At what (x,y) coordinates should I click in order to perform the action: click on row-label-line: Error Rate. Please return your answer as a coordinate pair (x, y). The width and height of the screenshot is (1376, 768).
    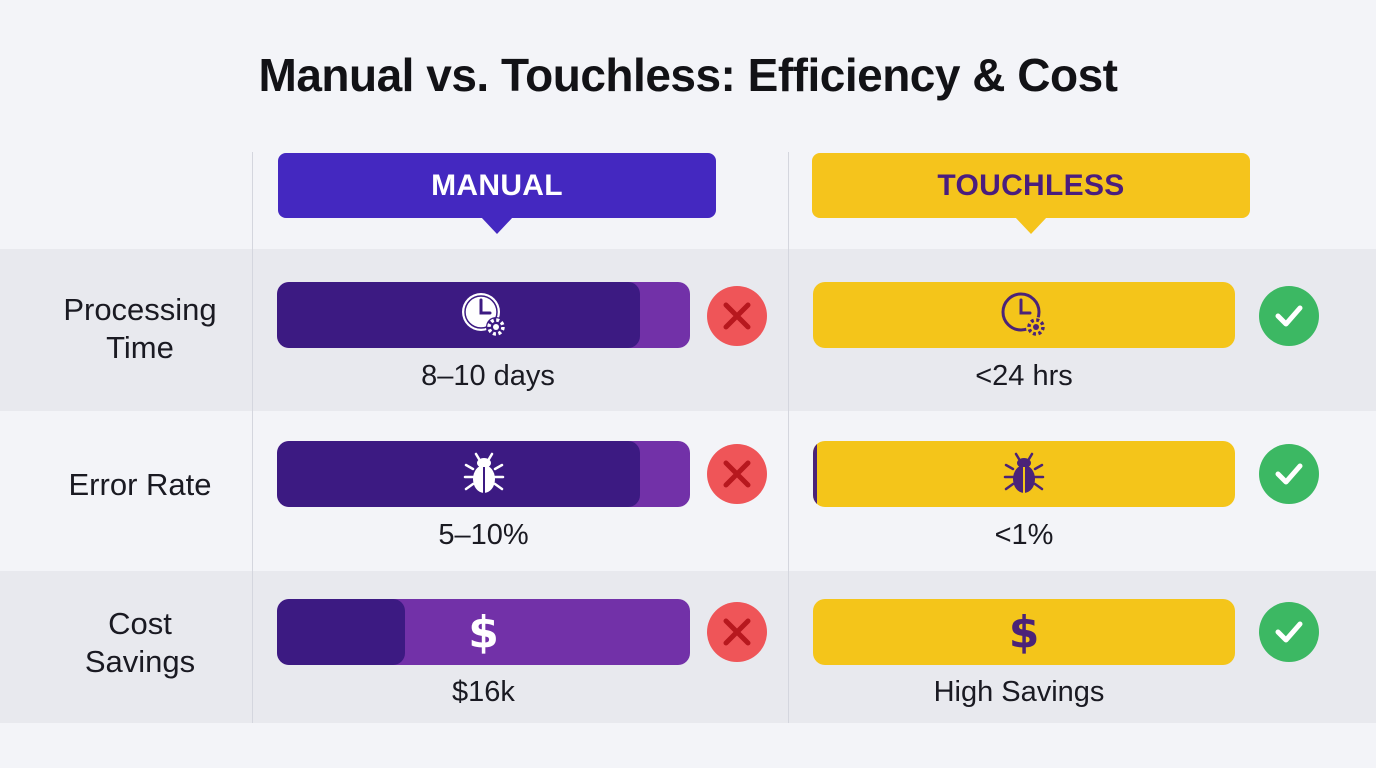
    Looking at the image, I should click on (140, 484).